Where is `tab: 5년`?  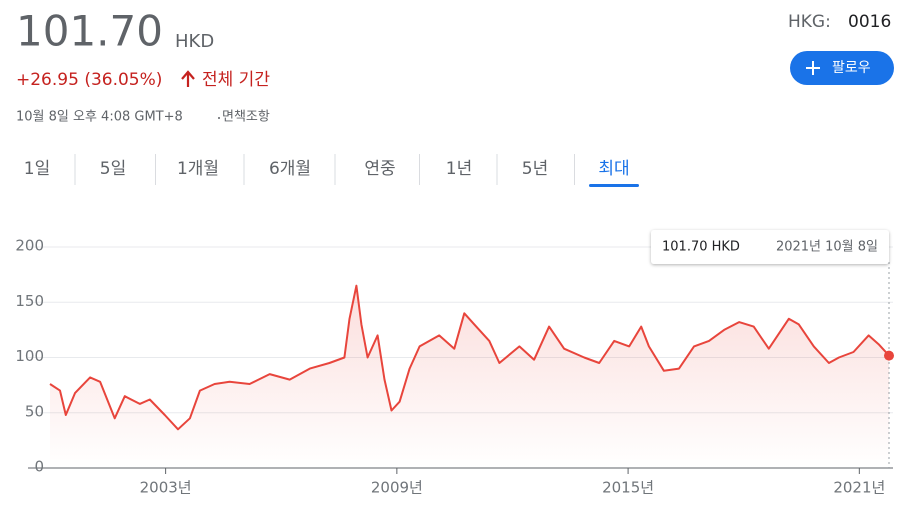
tab: 5년 is located at coordinates (535, 169).